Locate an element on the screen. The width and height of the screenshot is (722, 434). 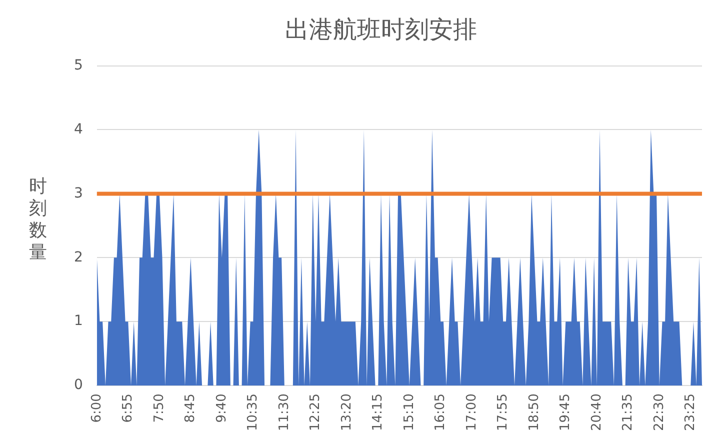
x-tick-label: 14:15 is located at coordinates (378, 413).